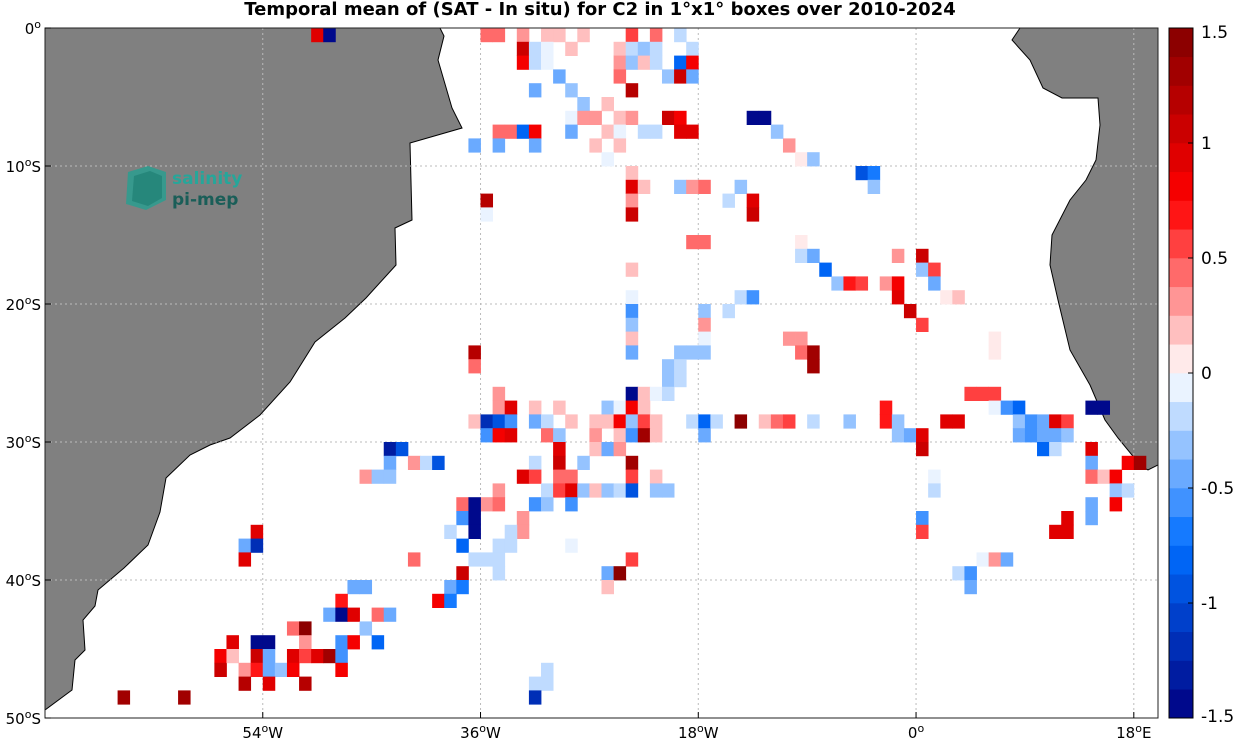 The width and height of the screenshot is (1239, 740). I want to click on colorbar-tick-label: -1.5, so click(1217, 717).